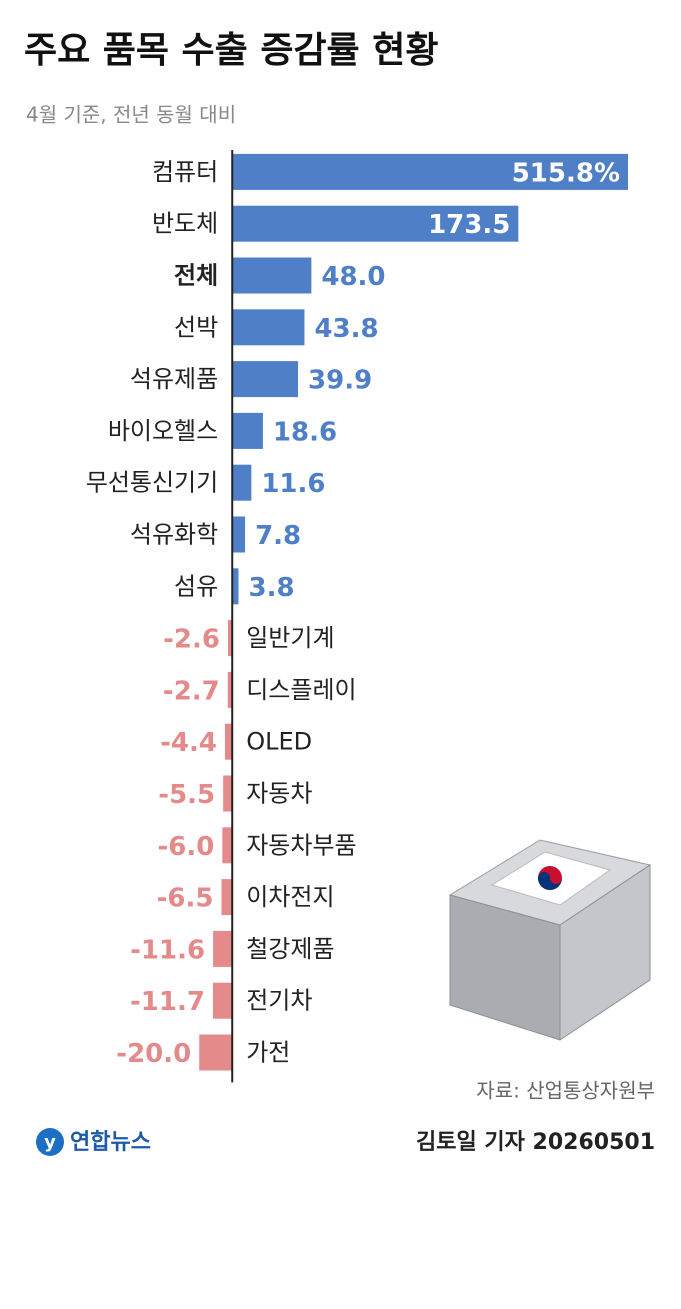  What do you see at coordinates (469, 225) in the screenshot?
I see `value-label: 173.5` at bounding box center [469, 225].